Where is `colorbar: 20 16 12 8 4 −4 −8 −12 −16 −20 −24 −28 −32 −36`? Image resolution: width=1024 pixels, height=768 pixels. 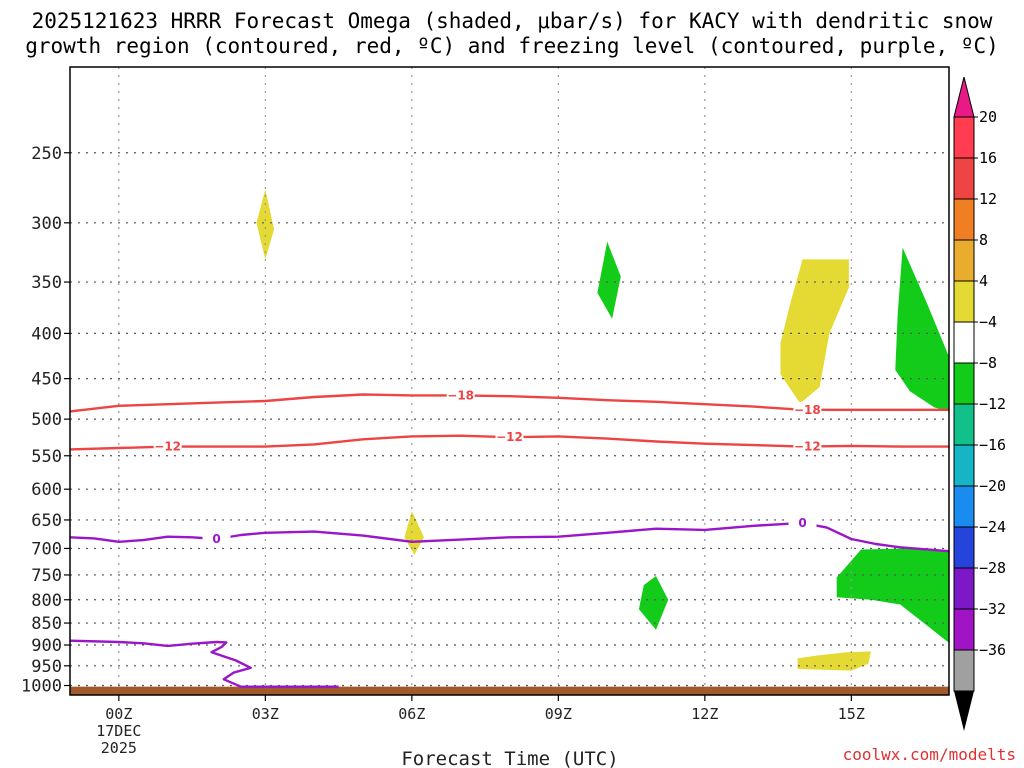 colorbar: 20 16 12 8 4 −4 −8 −12 −16 −20 −24 −28 −32 −36 is located at coordinates (979, 403).